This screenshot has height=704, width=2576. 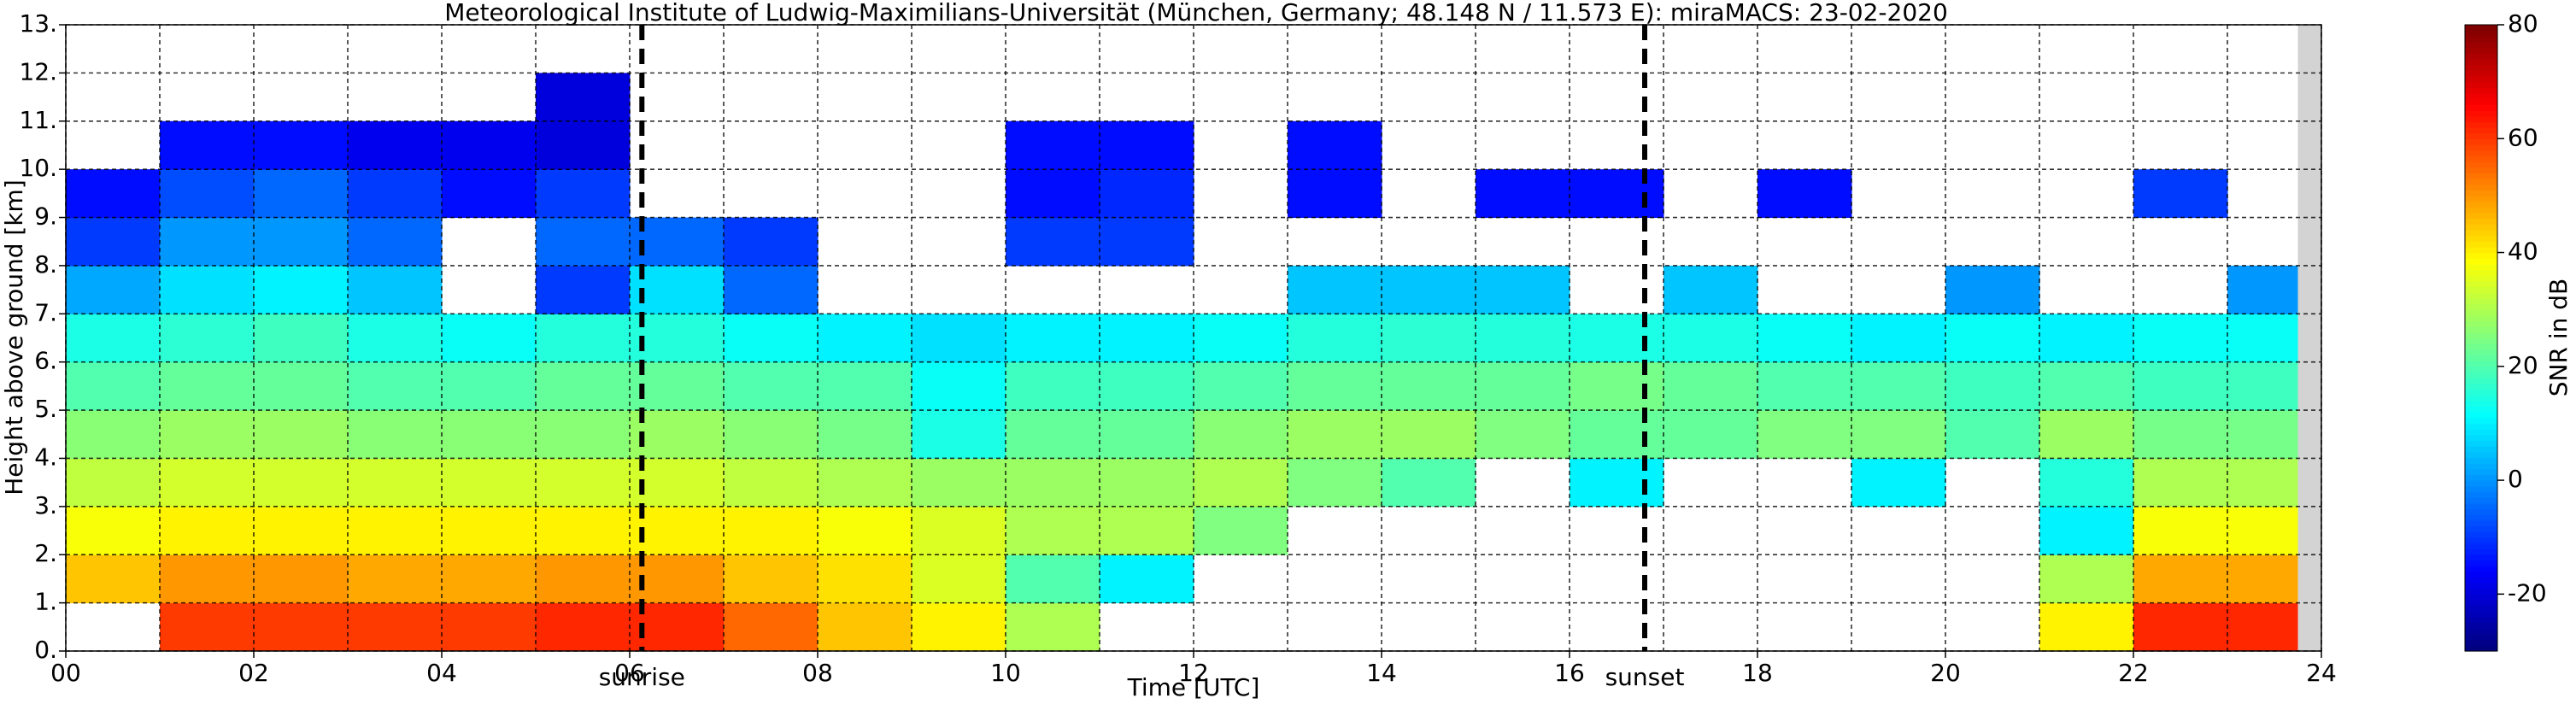 What do you see at coordinates (1193, 687) in the screenshot?
I see `x-axis-label: Time [UTC]` at bounding box center [1193, 687].